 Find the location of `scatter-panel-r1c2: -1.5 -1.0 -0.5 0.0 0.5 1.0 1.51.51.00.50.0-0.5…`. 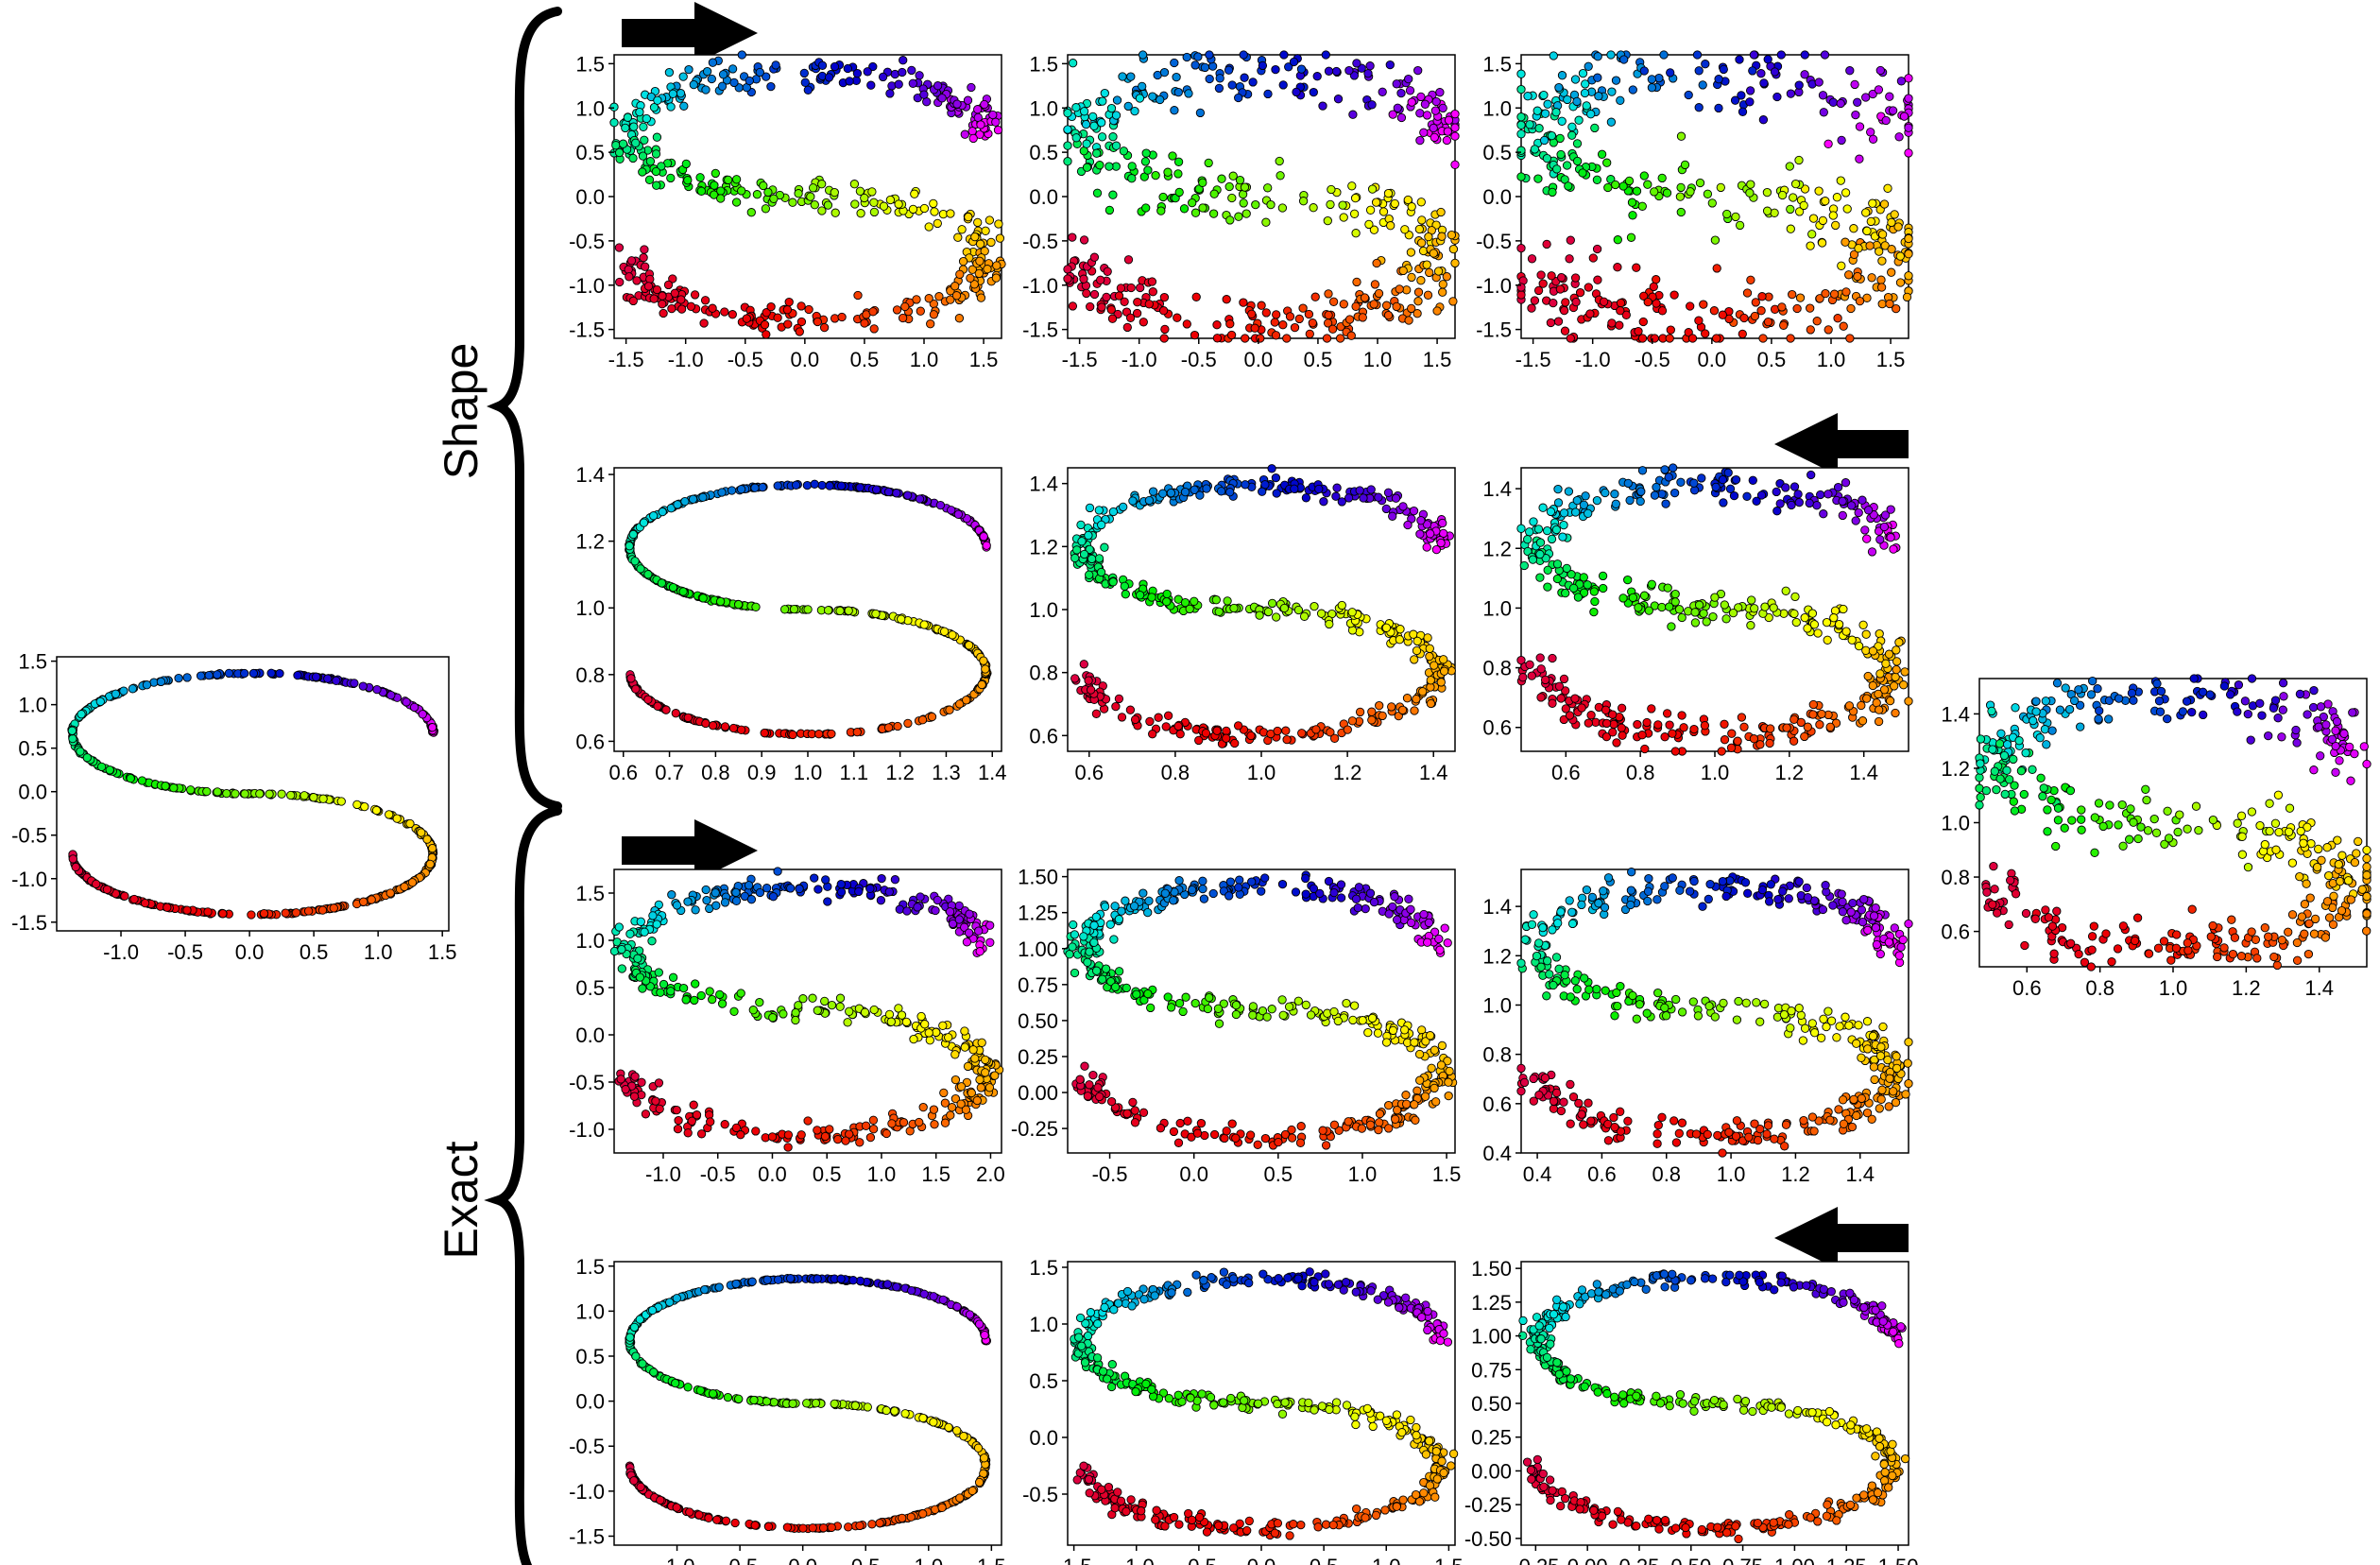

scatter-panel-r1c2: -1.5 -1.0 -0.5 0.0 0.5 1.0 1.51.51.00.50.0-0.5… is located at coordinates (1241, 210).